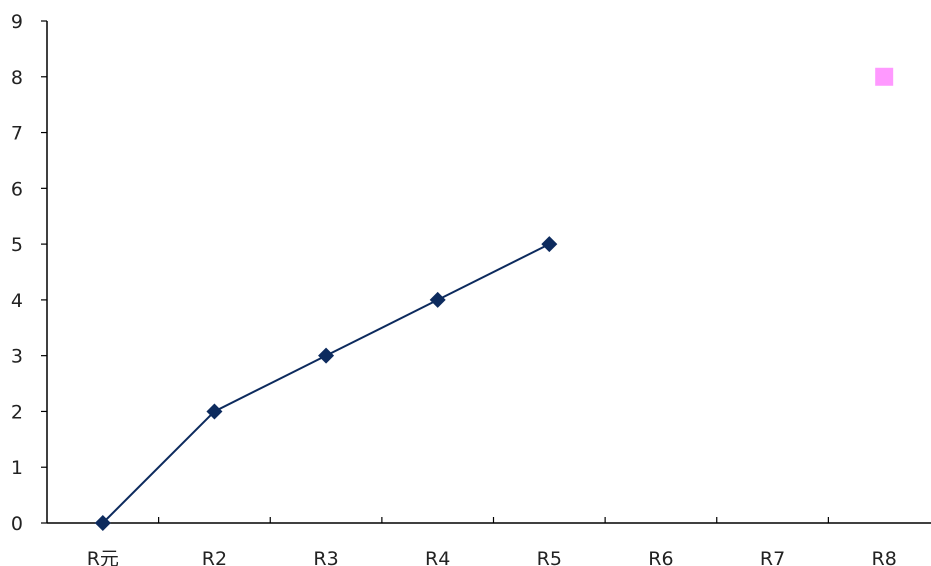 The height and width of the screenshot is (566, 931). I want to click on x-tick-label: R6, so click(660, 557).